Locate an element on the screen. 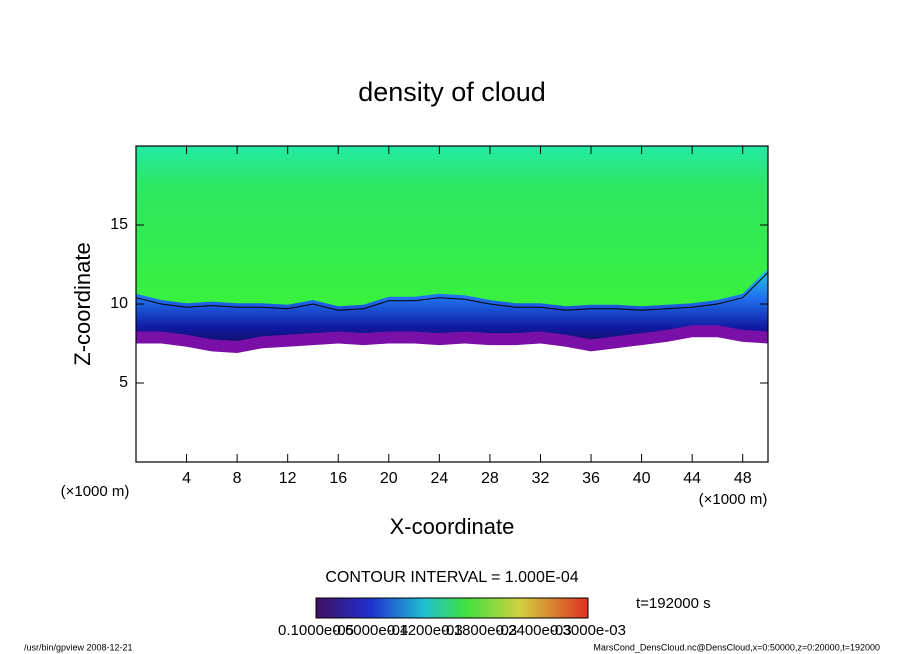 The height and width of the screenshot is (654, 904). x-tick-label: 12 is located at coordinates (288, 478).